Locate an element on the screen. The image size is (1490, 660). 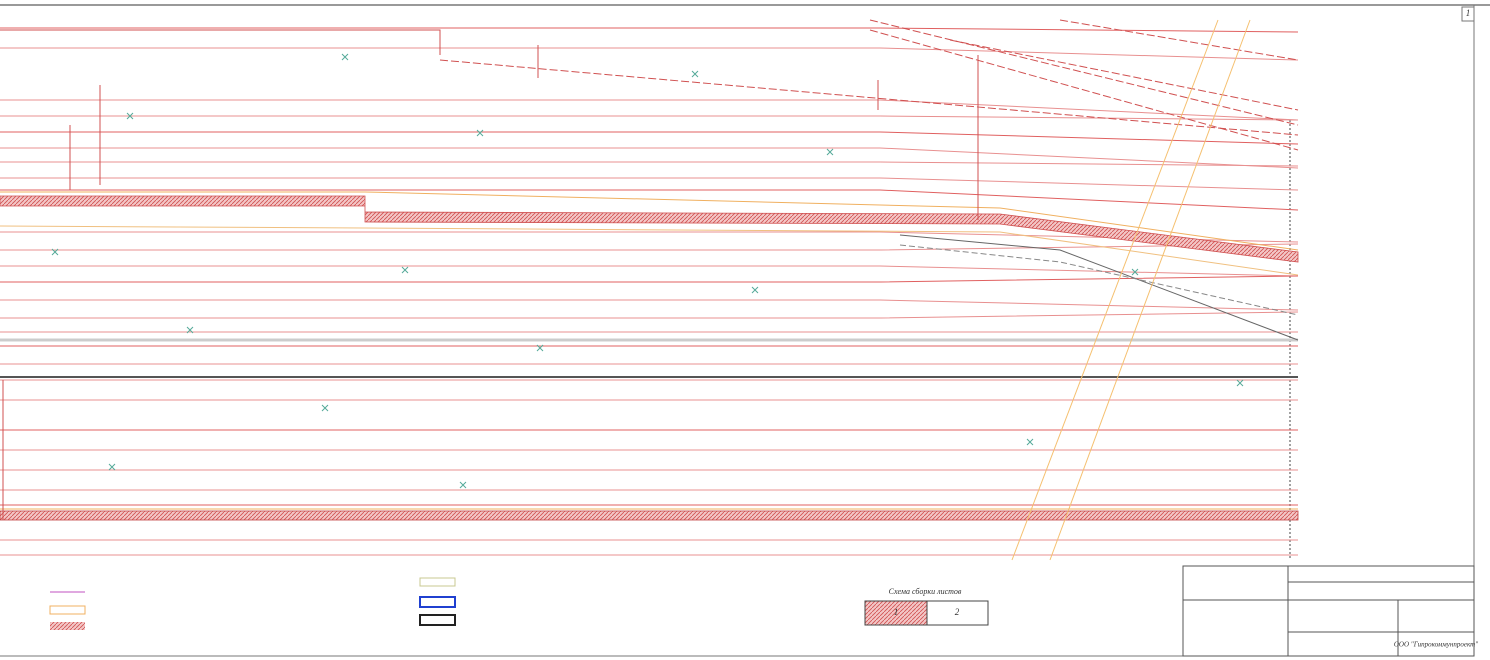
title-block-frame is located at coordinates (1328, 611).